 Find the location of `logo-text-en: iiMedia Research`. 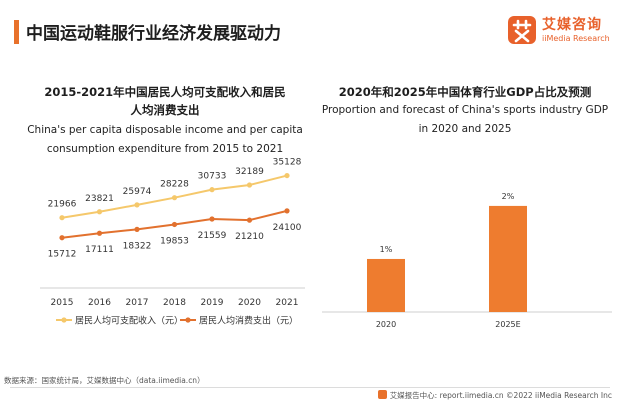

logo-text-en: iiMedia Research is located at coordinates (576, 38).